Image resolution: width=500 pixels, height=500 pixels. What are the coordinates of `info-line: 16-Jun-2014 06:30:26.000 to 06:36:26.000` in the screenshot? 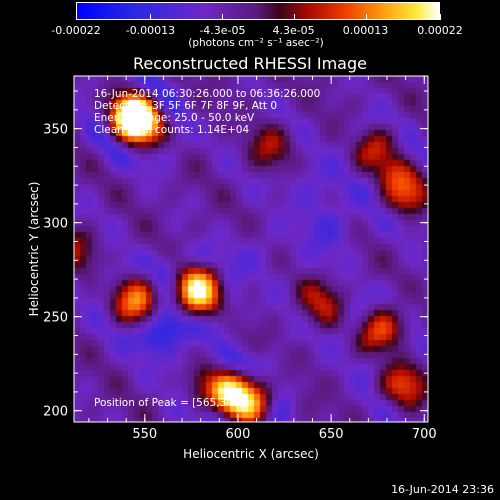 It's located at (207, 94).